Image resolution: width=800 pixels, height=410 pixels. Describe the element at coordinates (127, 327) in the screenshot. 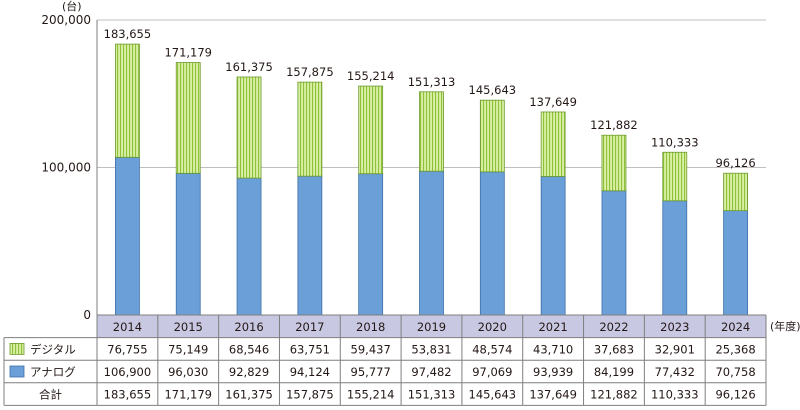

I see `year-label-2014: 2014` at that location.